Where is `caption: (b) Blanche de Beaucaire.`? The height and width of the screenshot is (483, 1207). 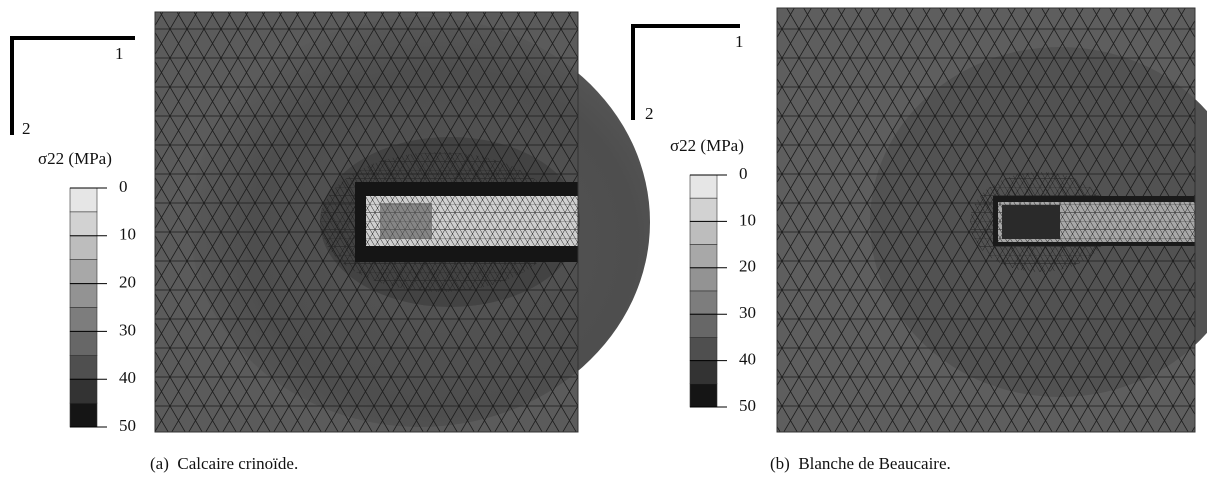 caption: (b) Blanche de Beaucaire. is located at coordinates (860, 463).